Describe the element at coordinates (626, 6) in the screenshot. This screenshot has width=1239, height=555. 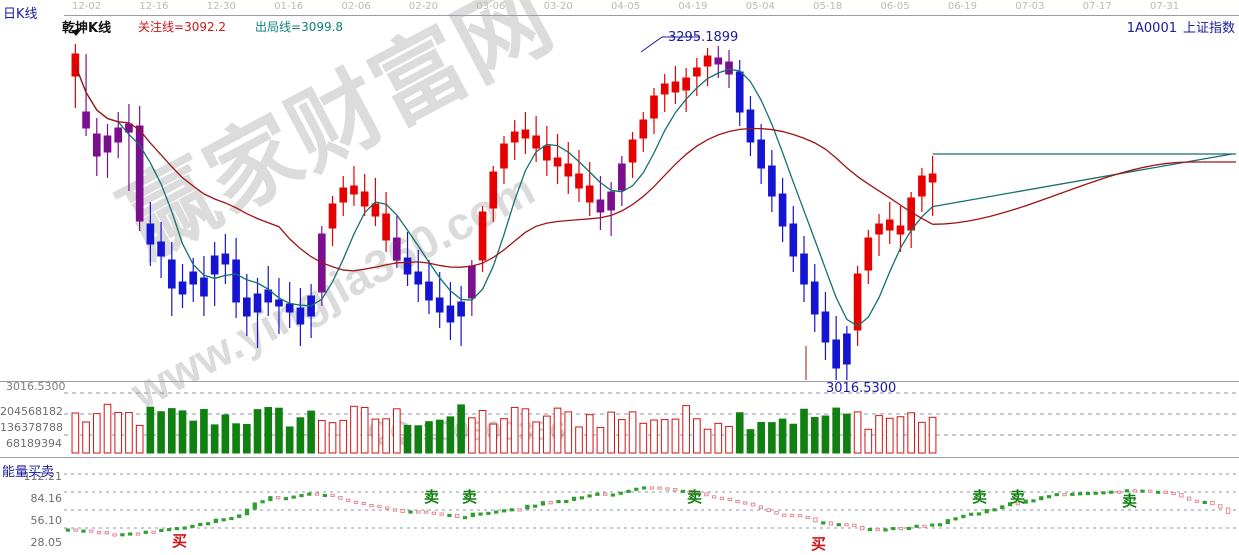
I see `date-axis-label: 04-05` at that location.